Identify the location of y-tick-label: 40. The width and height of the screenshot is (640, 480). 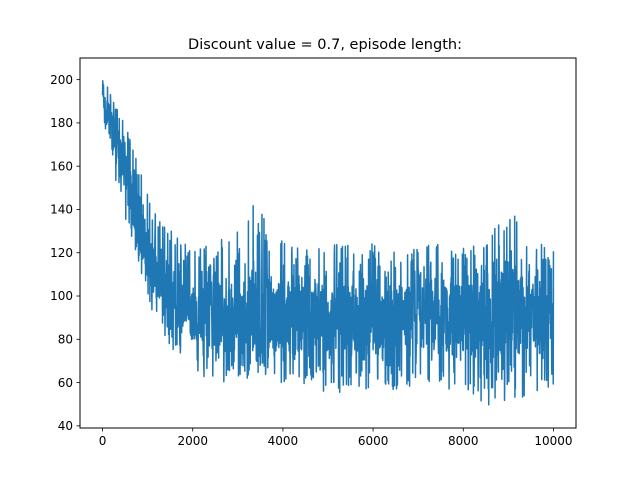
(65, 426).